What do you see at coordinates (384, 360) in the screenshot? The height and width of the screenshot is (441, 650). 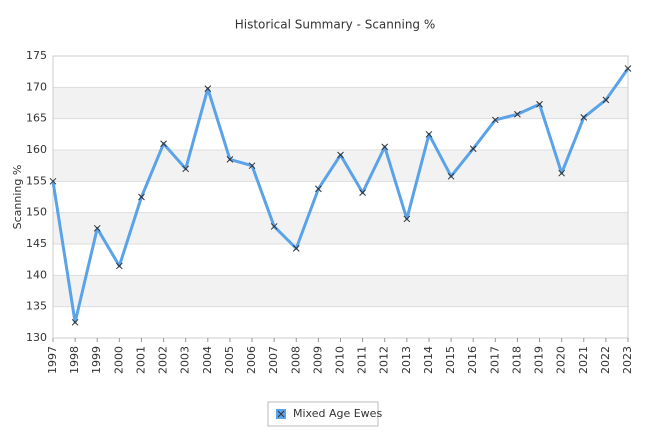 I see `x-tick-label: 2012` at bounding box center [384, 360].